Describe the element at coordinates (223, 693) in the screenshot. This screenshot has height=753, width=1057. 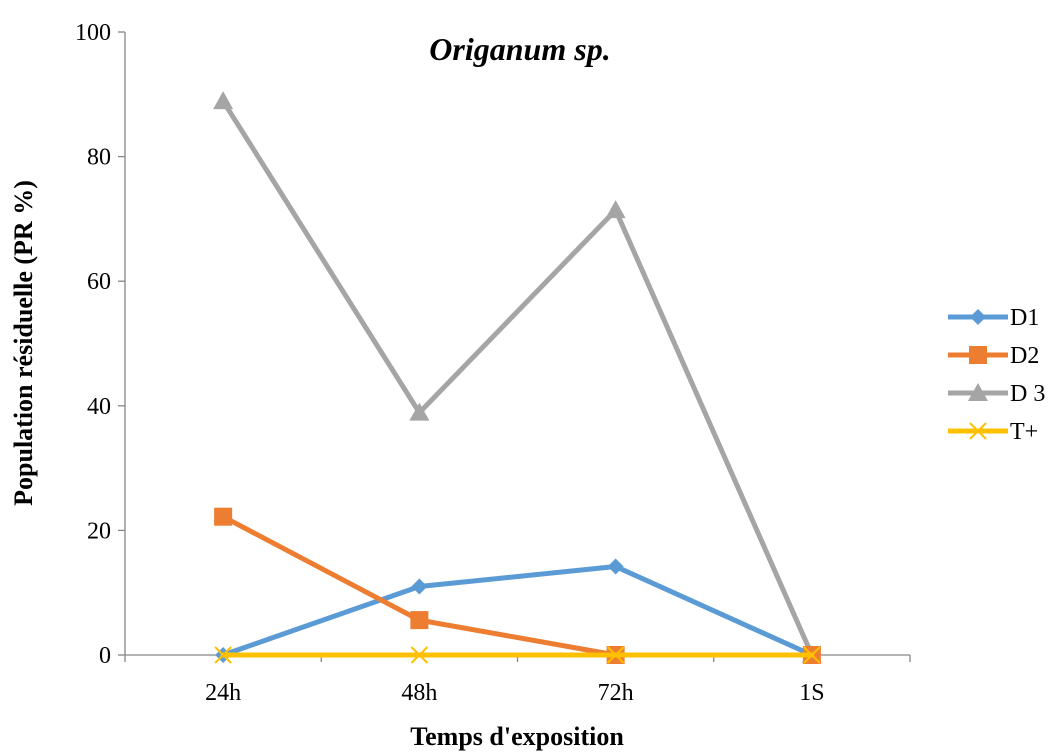
I see `x-tick-label: 24h` at that location.